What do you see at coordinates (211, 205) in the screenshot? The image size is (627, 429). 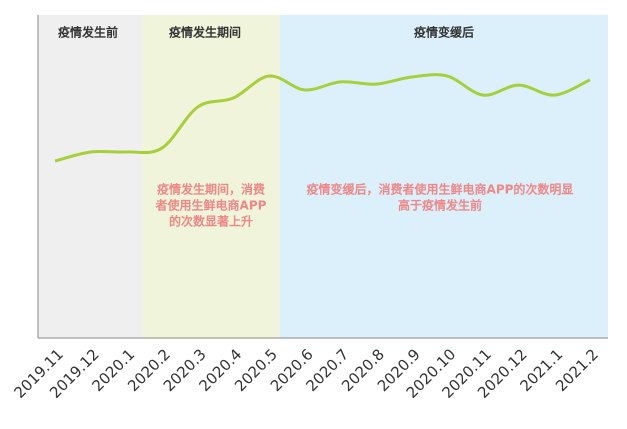 I see `annotation: 者使用生鲜电商APP` at bounding box center [211, 205].